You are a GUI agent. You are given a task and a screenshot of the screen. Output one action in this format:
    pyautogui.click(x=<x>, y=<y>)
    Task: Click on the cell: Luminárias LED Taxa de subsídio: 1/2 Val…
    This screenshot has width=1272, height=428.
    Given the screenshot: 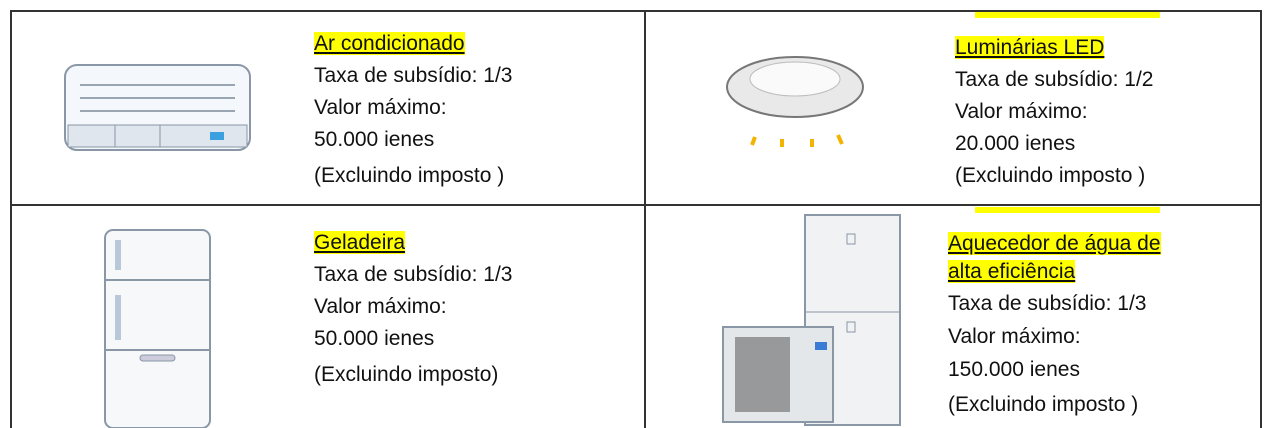 What is the action you would take?
    pyautogui.click(x=1054, y=112)
    